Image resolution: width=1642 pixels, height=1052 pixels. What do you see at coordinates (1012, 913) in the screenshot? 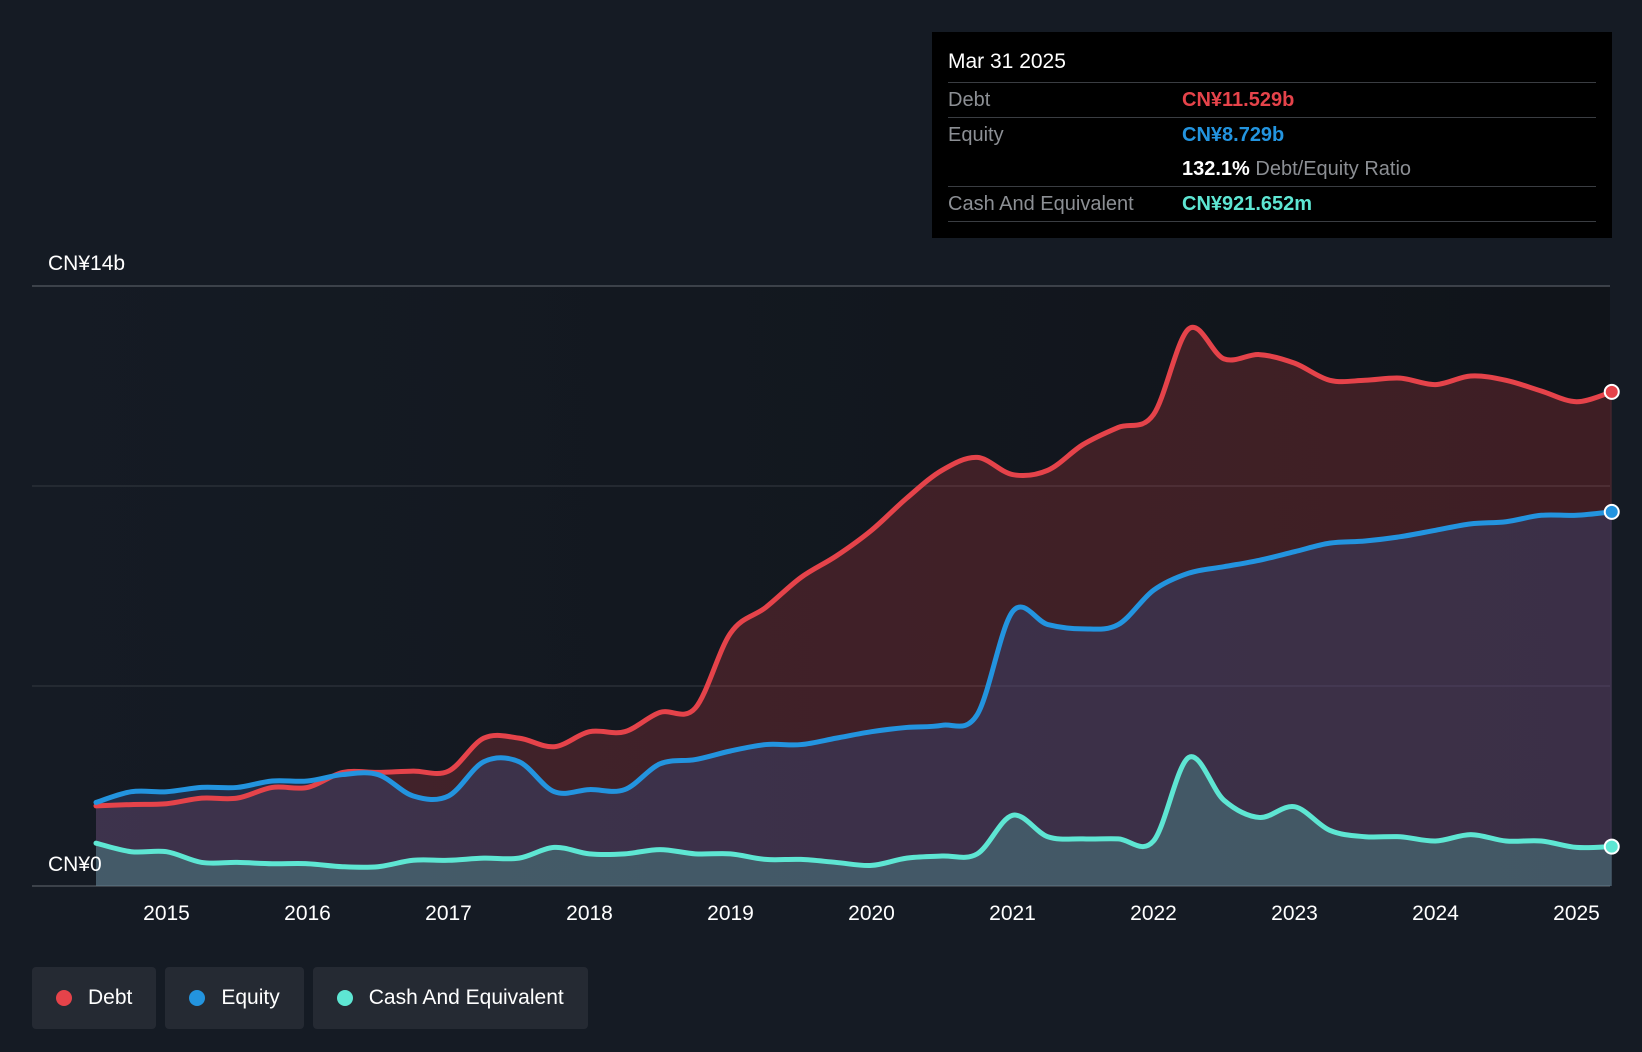
I see `x-tick-label: 2021` at bounding box center [1012, 913].